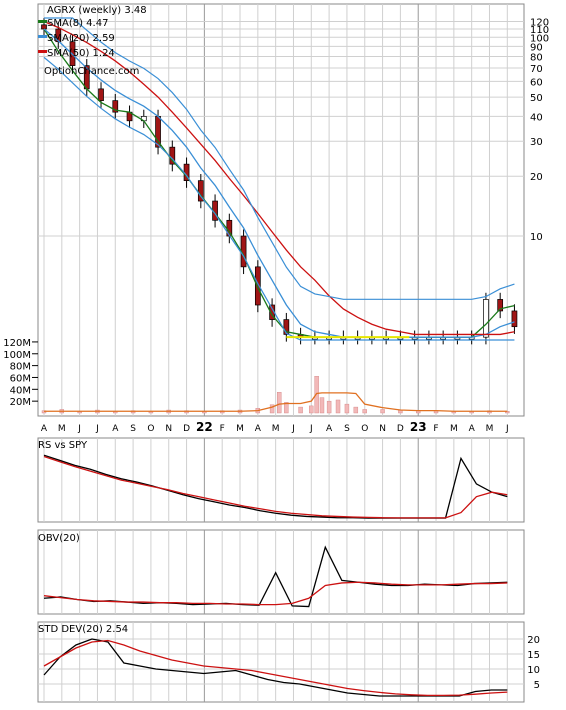 The width and height of the screenshot is (566, 710). I want to click on volume-tick-label: 80M, so click(20, 367).